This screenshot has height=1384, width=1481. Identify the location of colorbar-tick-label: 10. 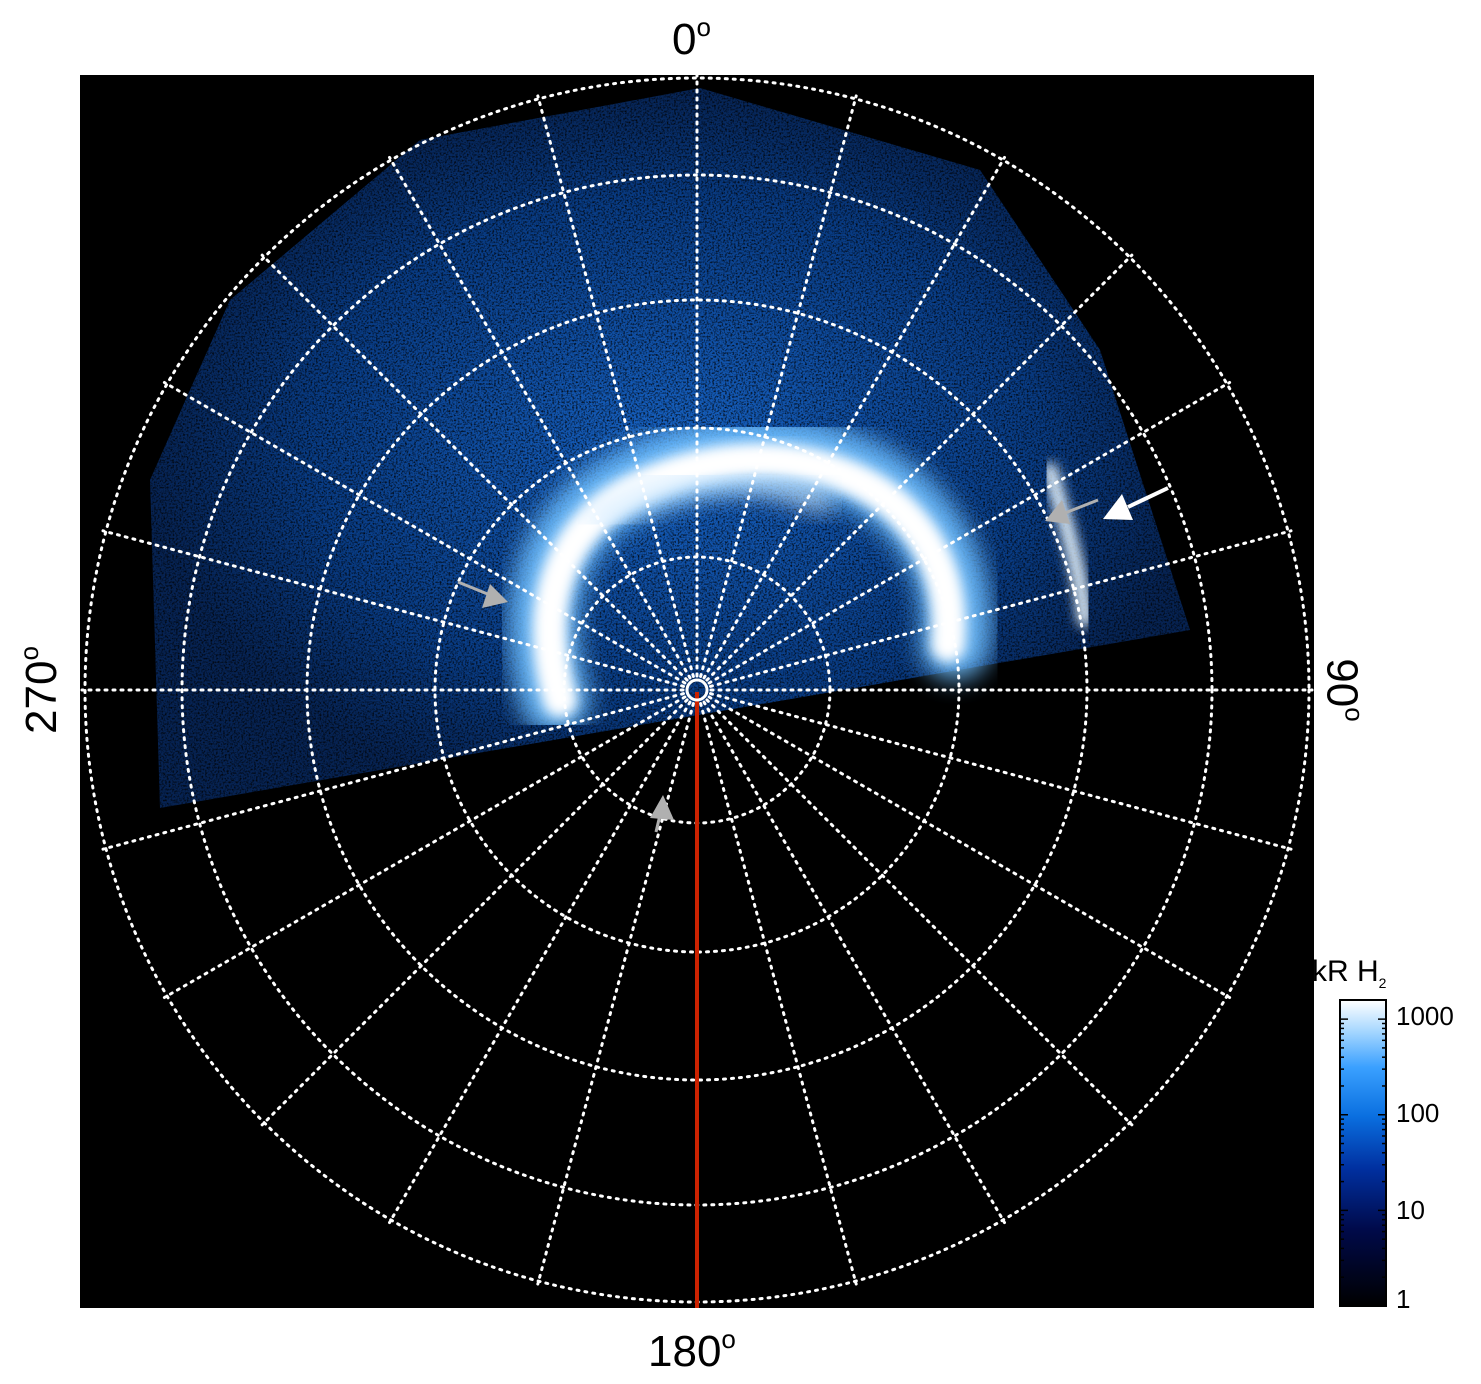
(1410, 1210).